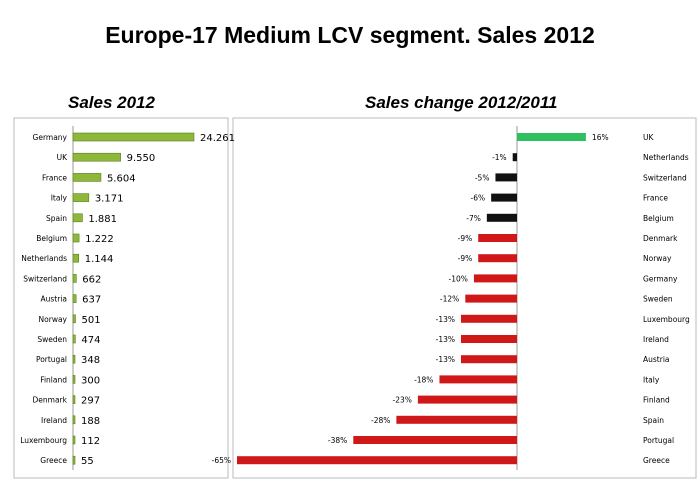  I want to click on change-data-label: -38%, so click(337, 440).